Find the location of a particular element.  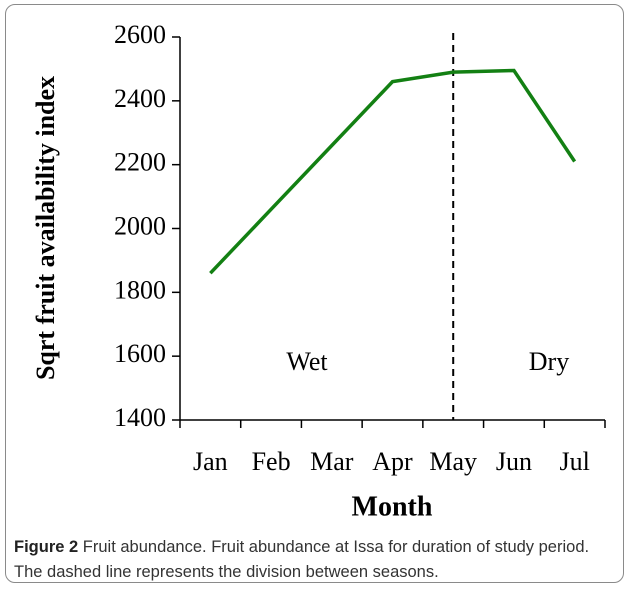

y-tick-label: 1400 is located at coordinates (140, 417).